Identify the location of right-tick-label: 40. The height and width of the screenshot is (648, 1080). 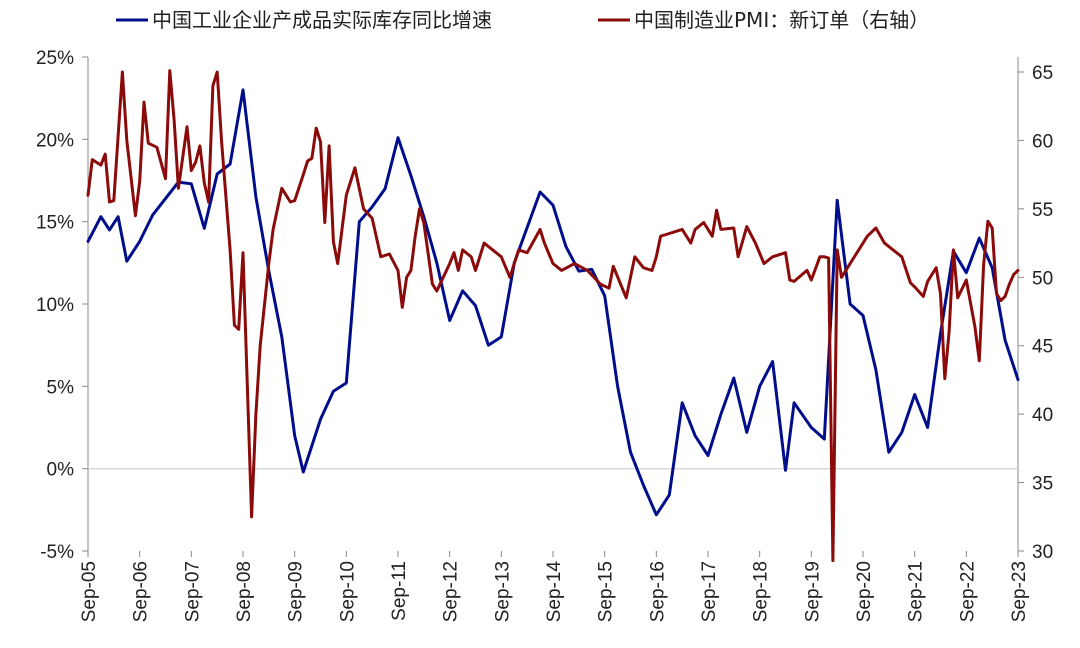
(1042, 415).